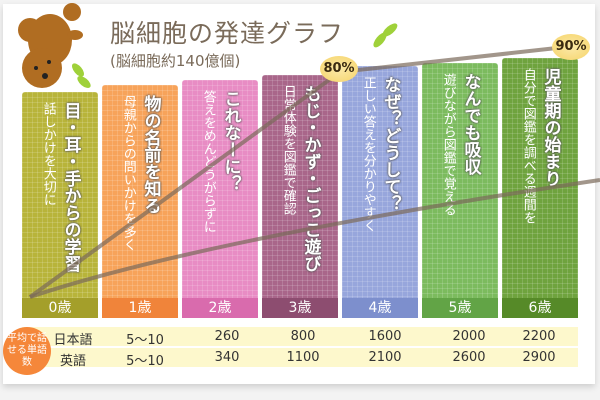 Image resolution: width=600 pixels, height=400 pixels. What do you see at coordinates (380, 308) in the screenshot?
I see `age-label: 4歳` at bounding box center [380, 308].